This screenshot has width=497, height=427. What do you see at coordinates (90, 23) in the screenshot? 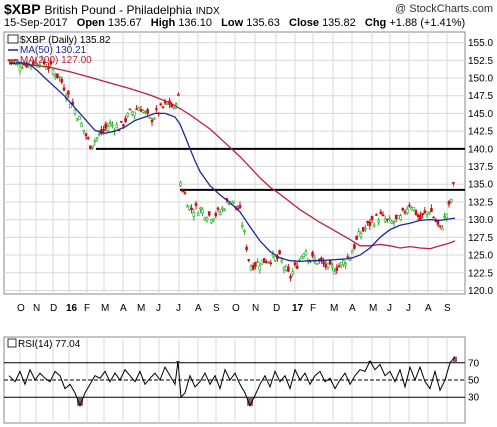
I see `open-label: Open` at bounding box center [90, 23].